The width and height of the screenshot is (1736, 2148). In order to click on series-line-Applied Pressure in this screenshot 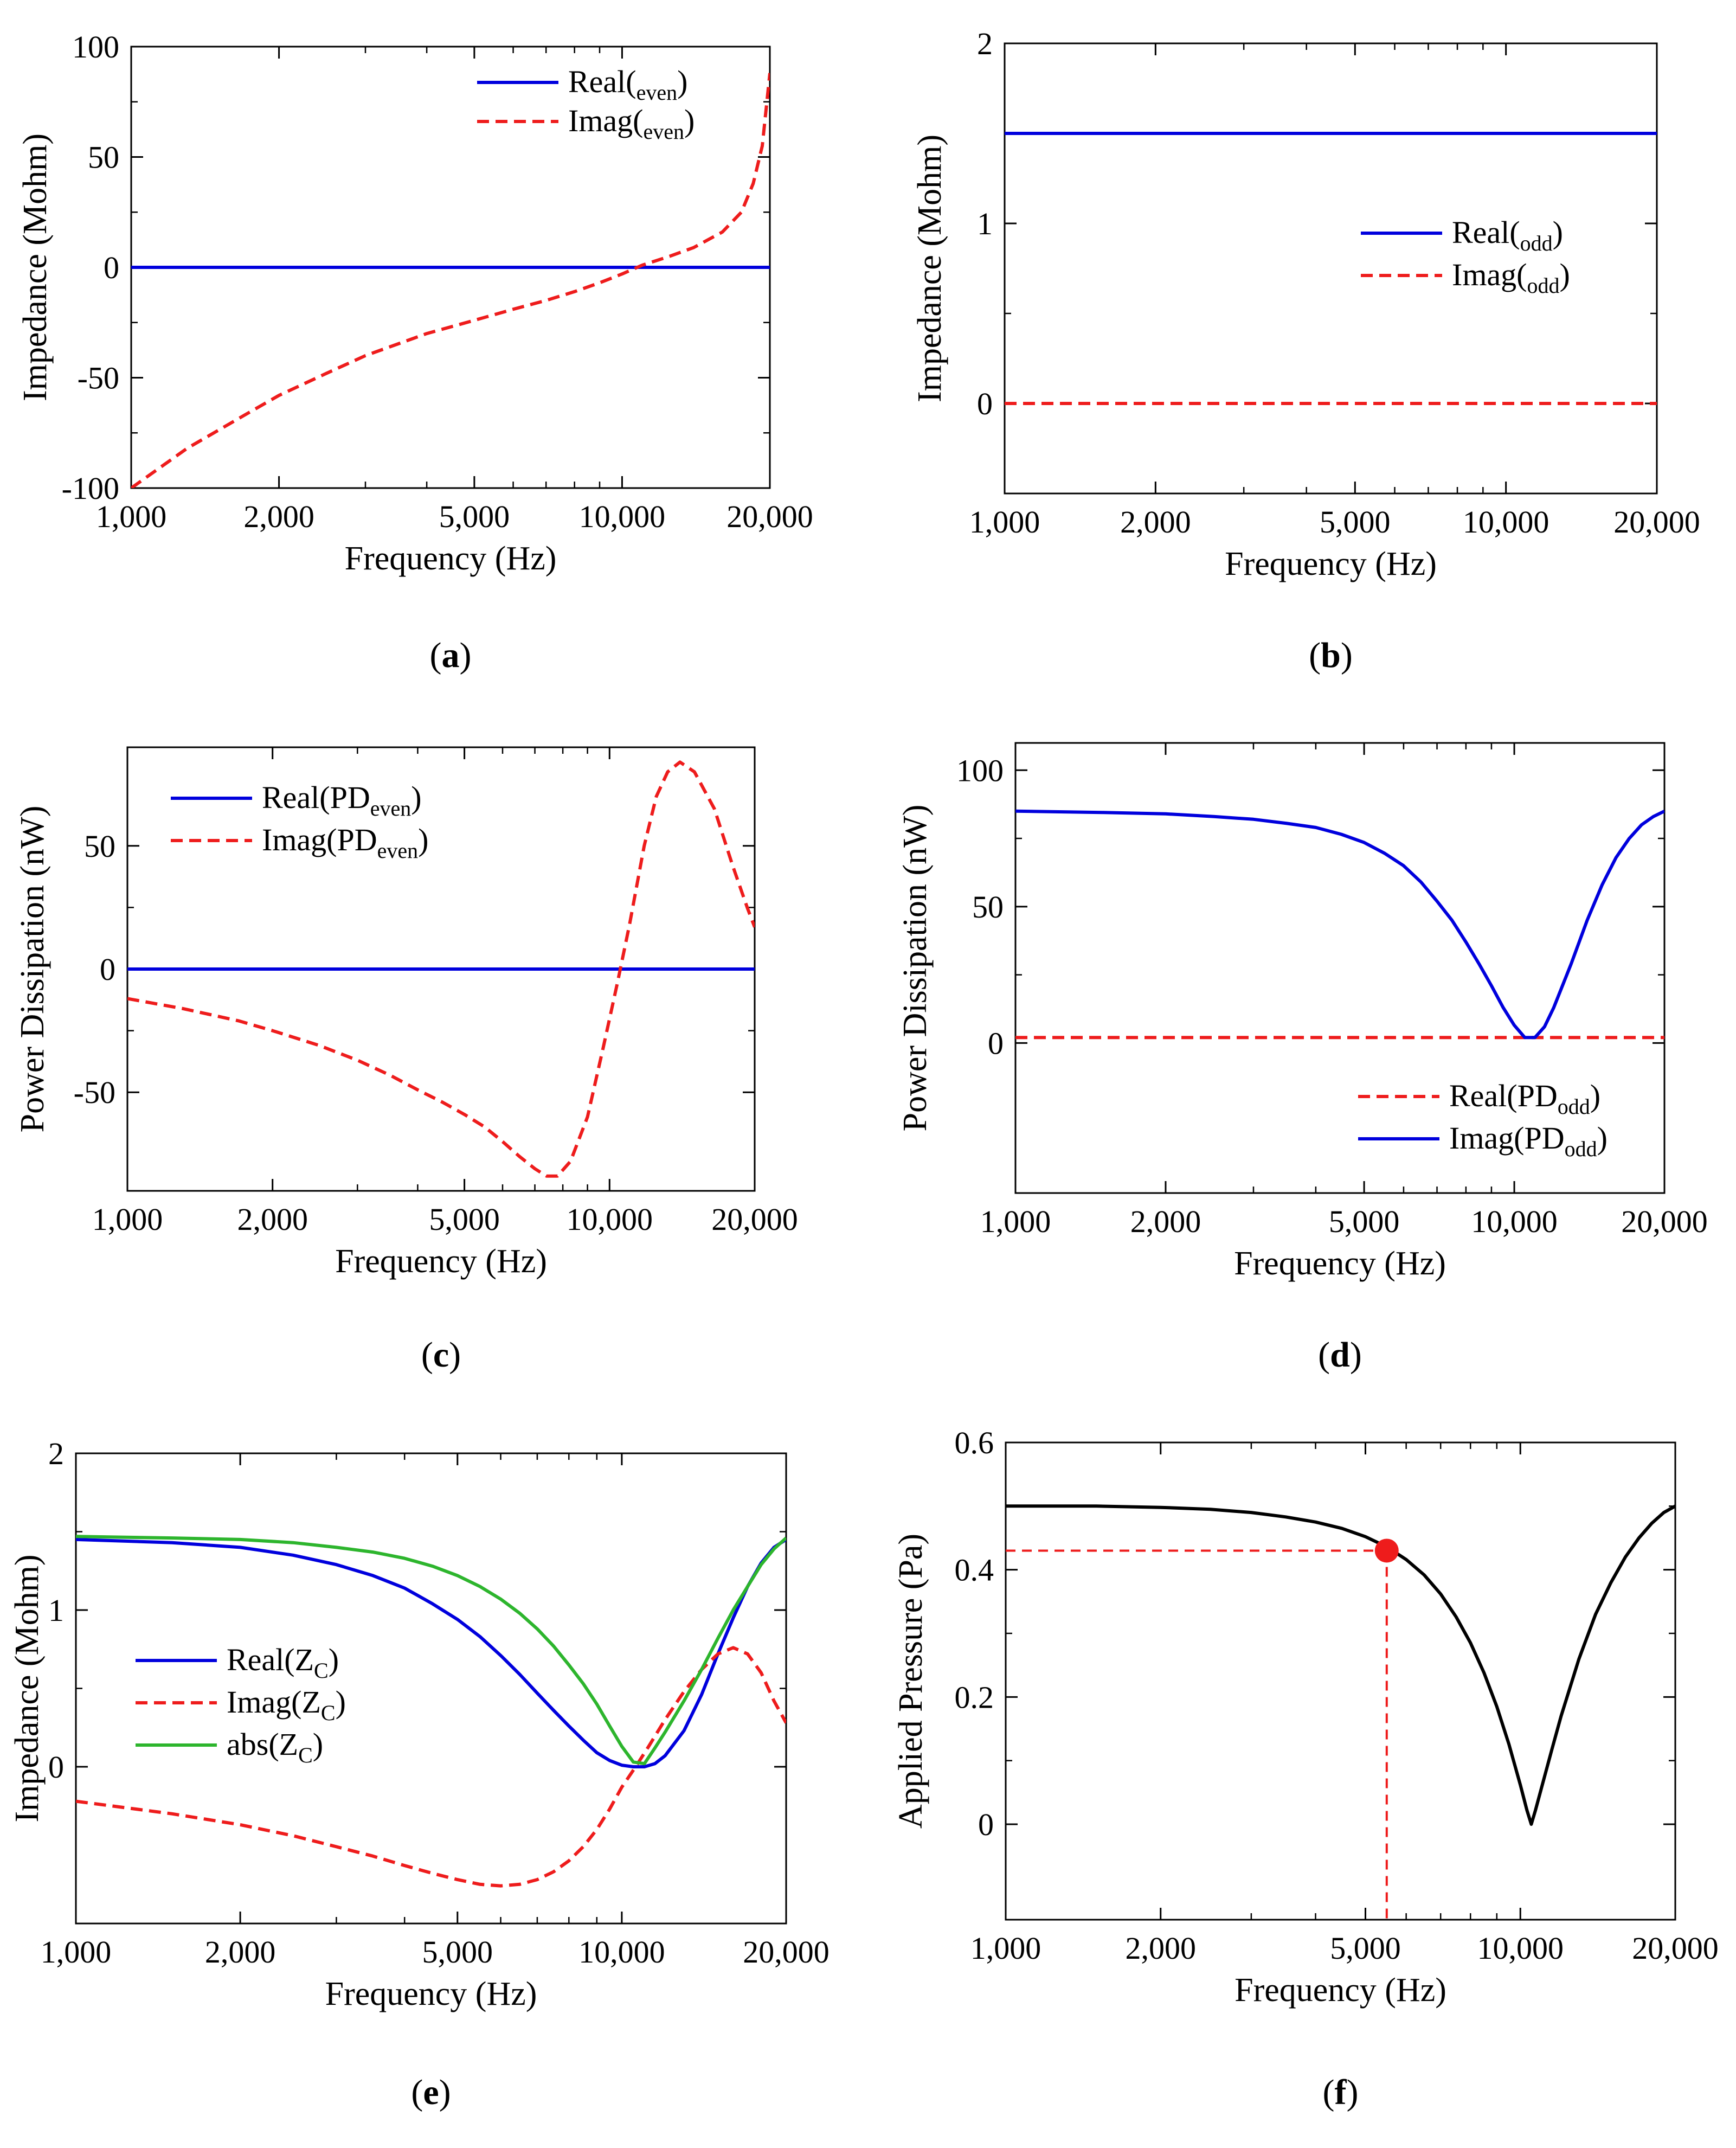, I will do `click(1340, 1665)`.